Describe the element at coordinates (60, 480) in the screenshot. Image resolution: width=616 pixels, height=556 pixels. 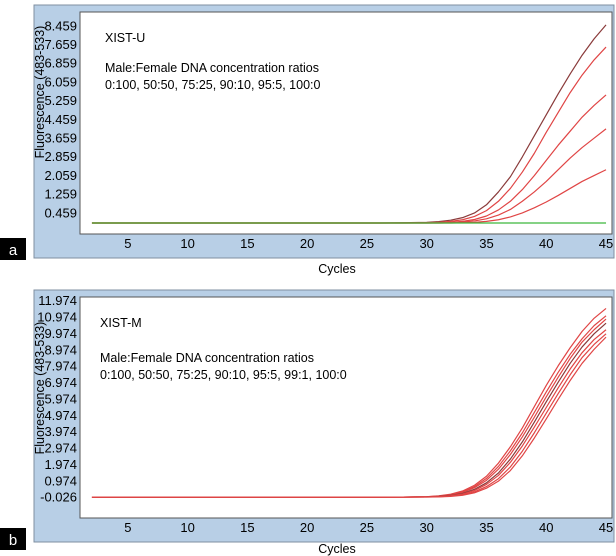
I see `y-tick-label: 0.974` at that location.